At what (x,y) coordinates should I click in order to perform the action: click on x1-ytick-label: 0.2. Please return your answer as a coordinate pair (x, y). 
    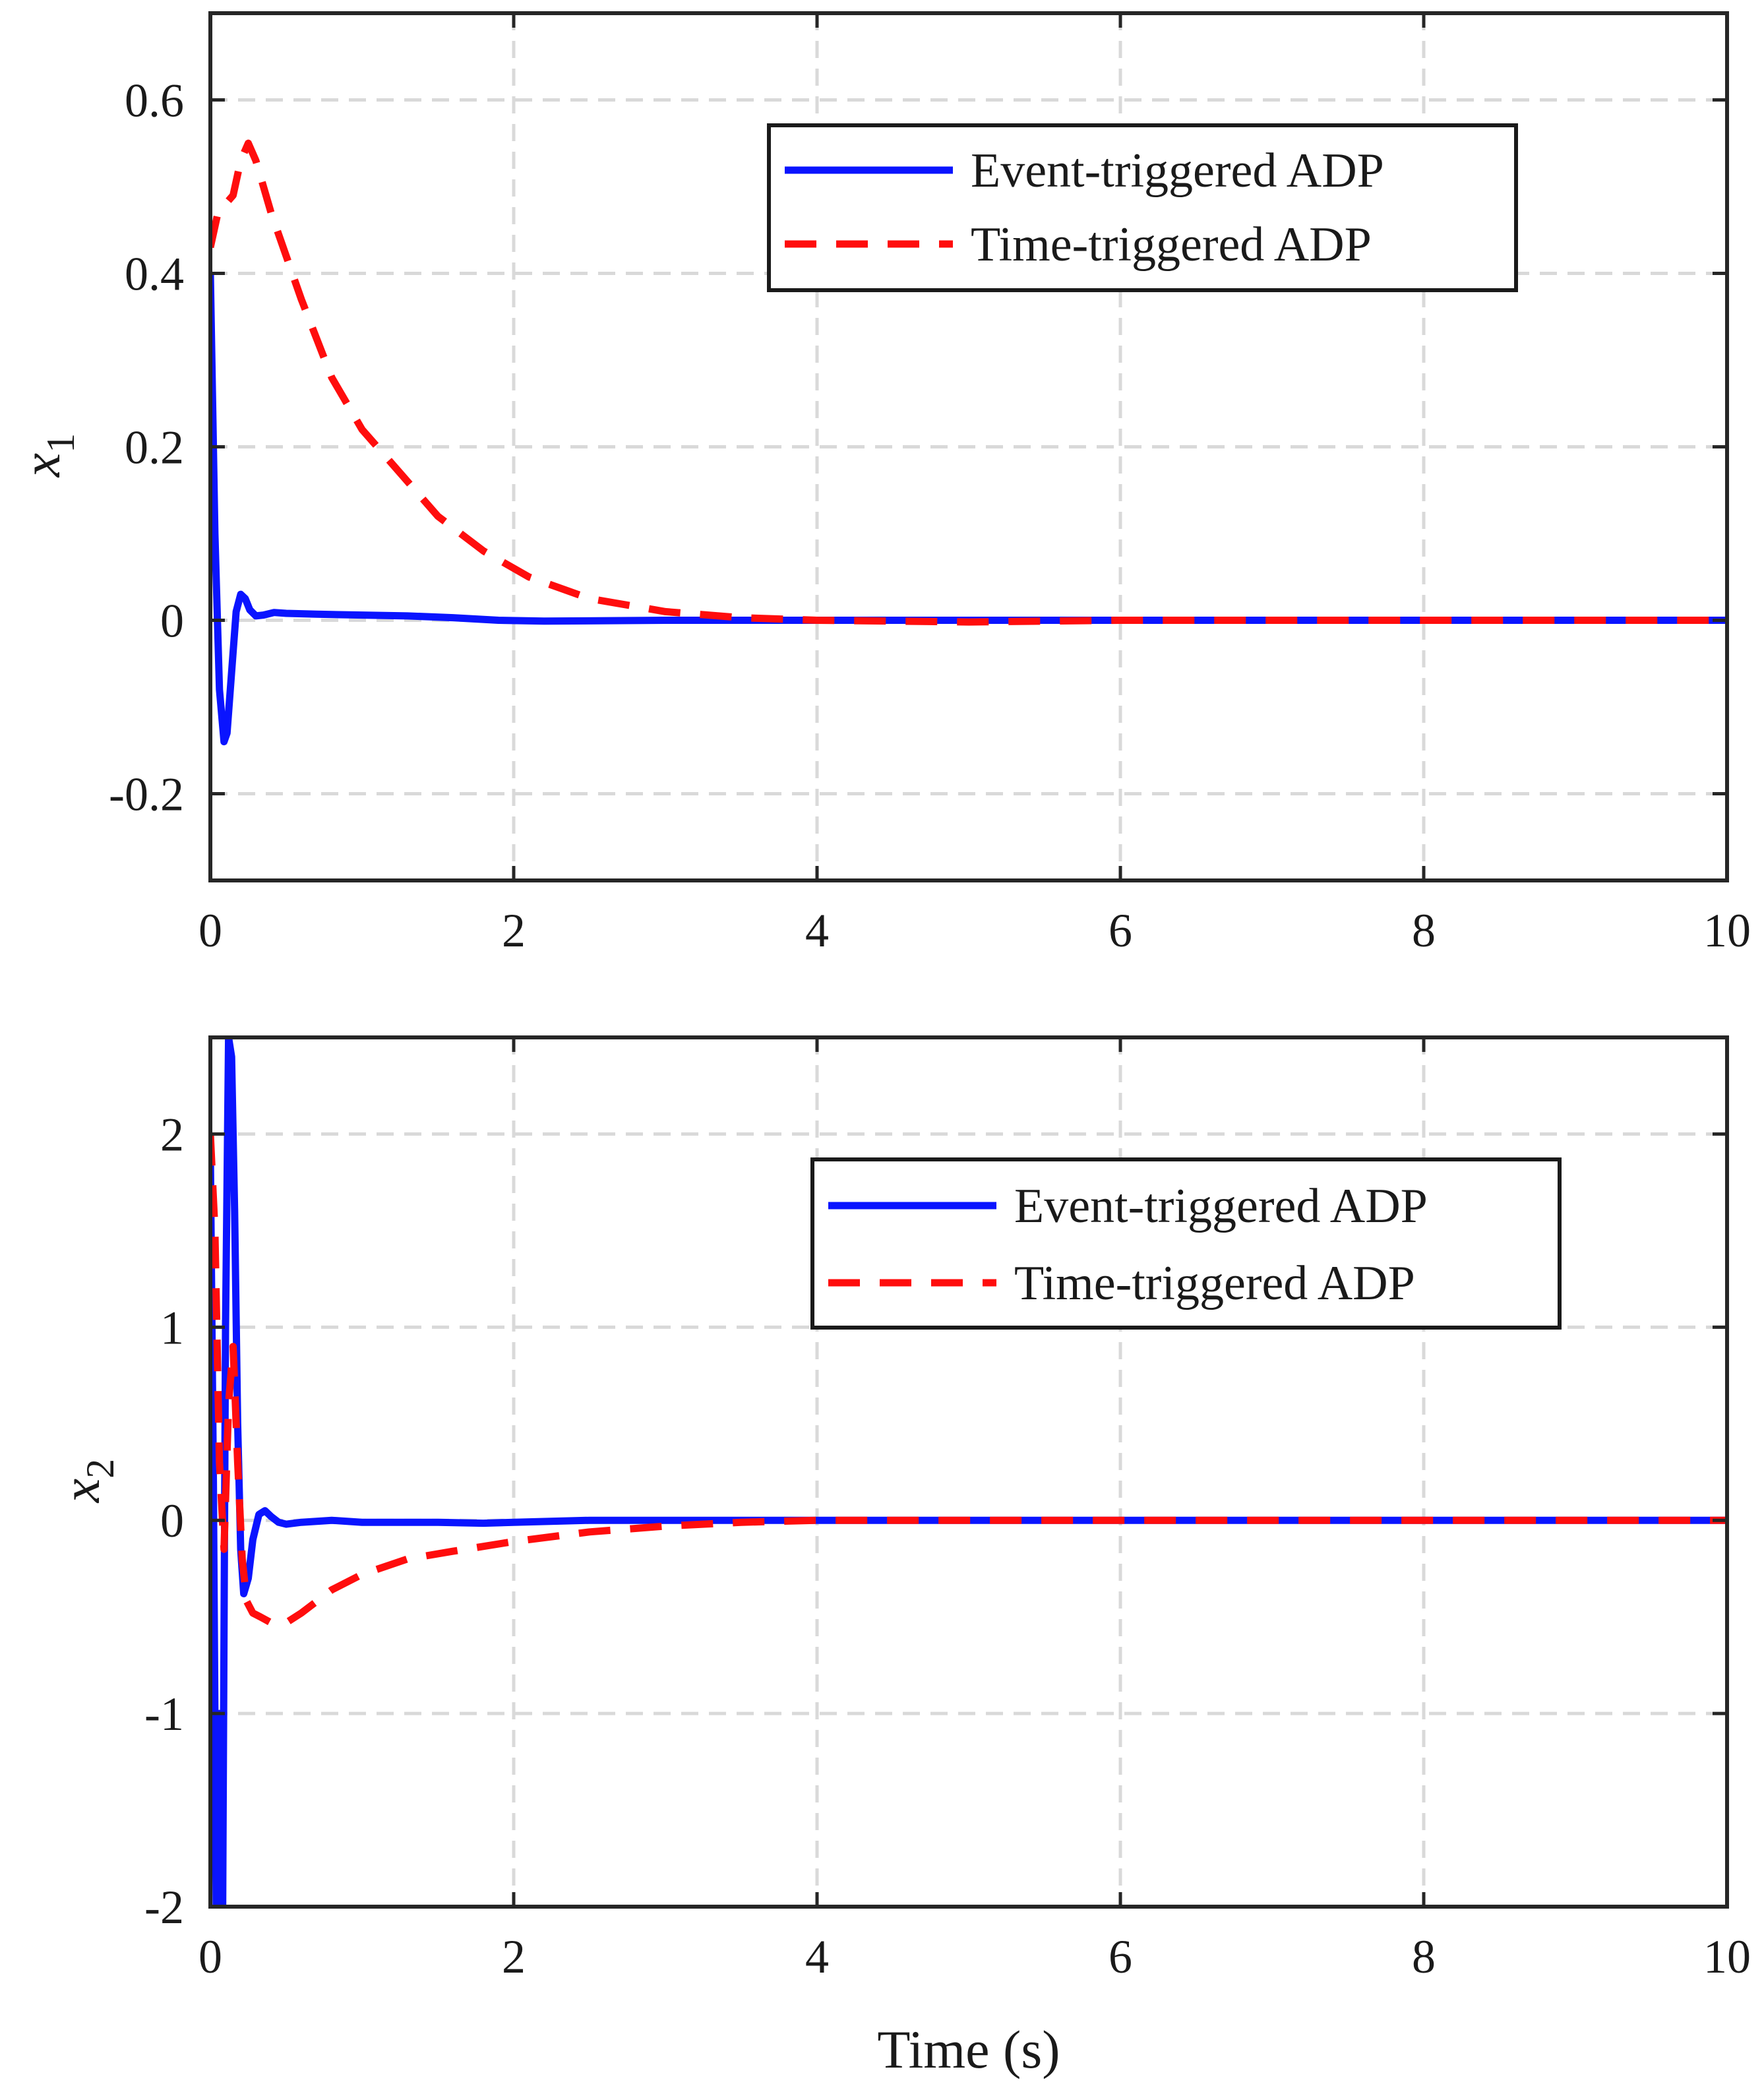
    Looking at the image, I should click on (155, 447).